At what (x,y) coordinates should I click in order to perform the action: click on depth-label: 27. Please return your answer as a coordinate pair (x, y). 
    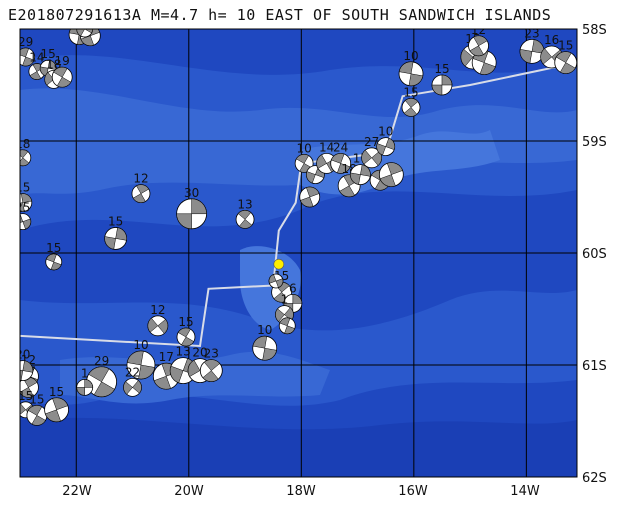
    Looking at the image, I should click on (371, 142).